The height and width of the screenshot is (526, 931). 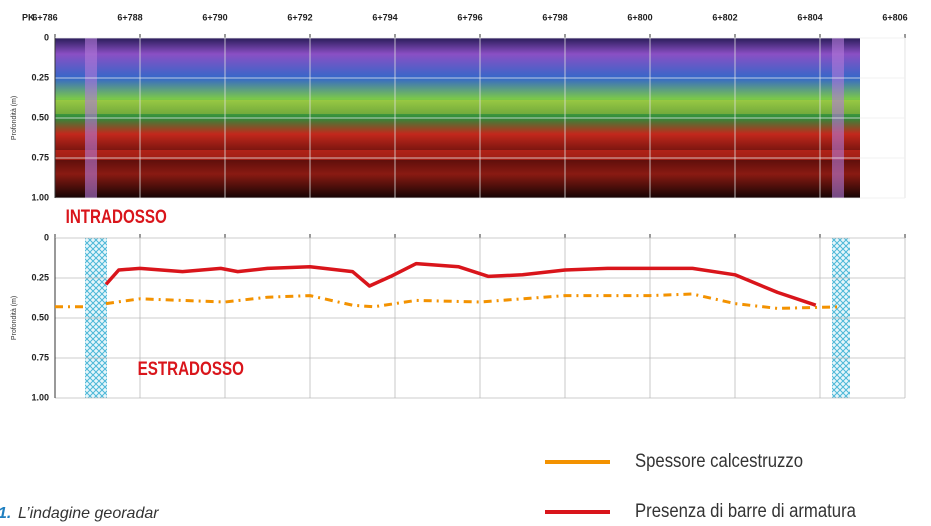 I want to click on x-tick-label: 6+792, so click(x=299, y=17).